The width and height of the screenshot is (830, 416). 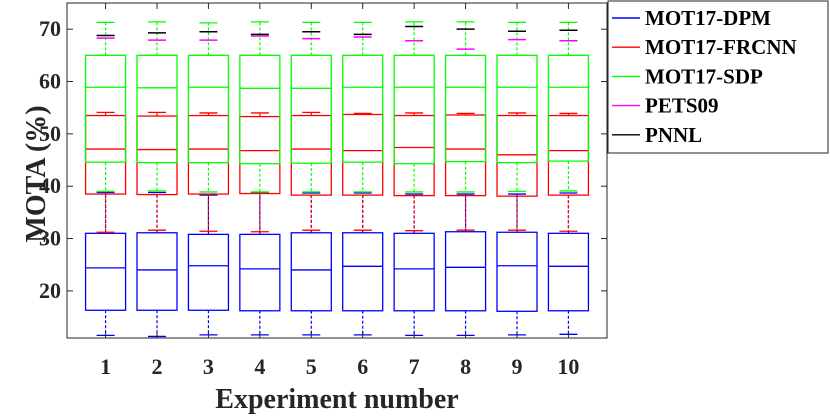 I want to click on legend-box, so click(x=718, y=77).